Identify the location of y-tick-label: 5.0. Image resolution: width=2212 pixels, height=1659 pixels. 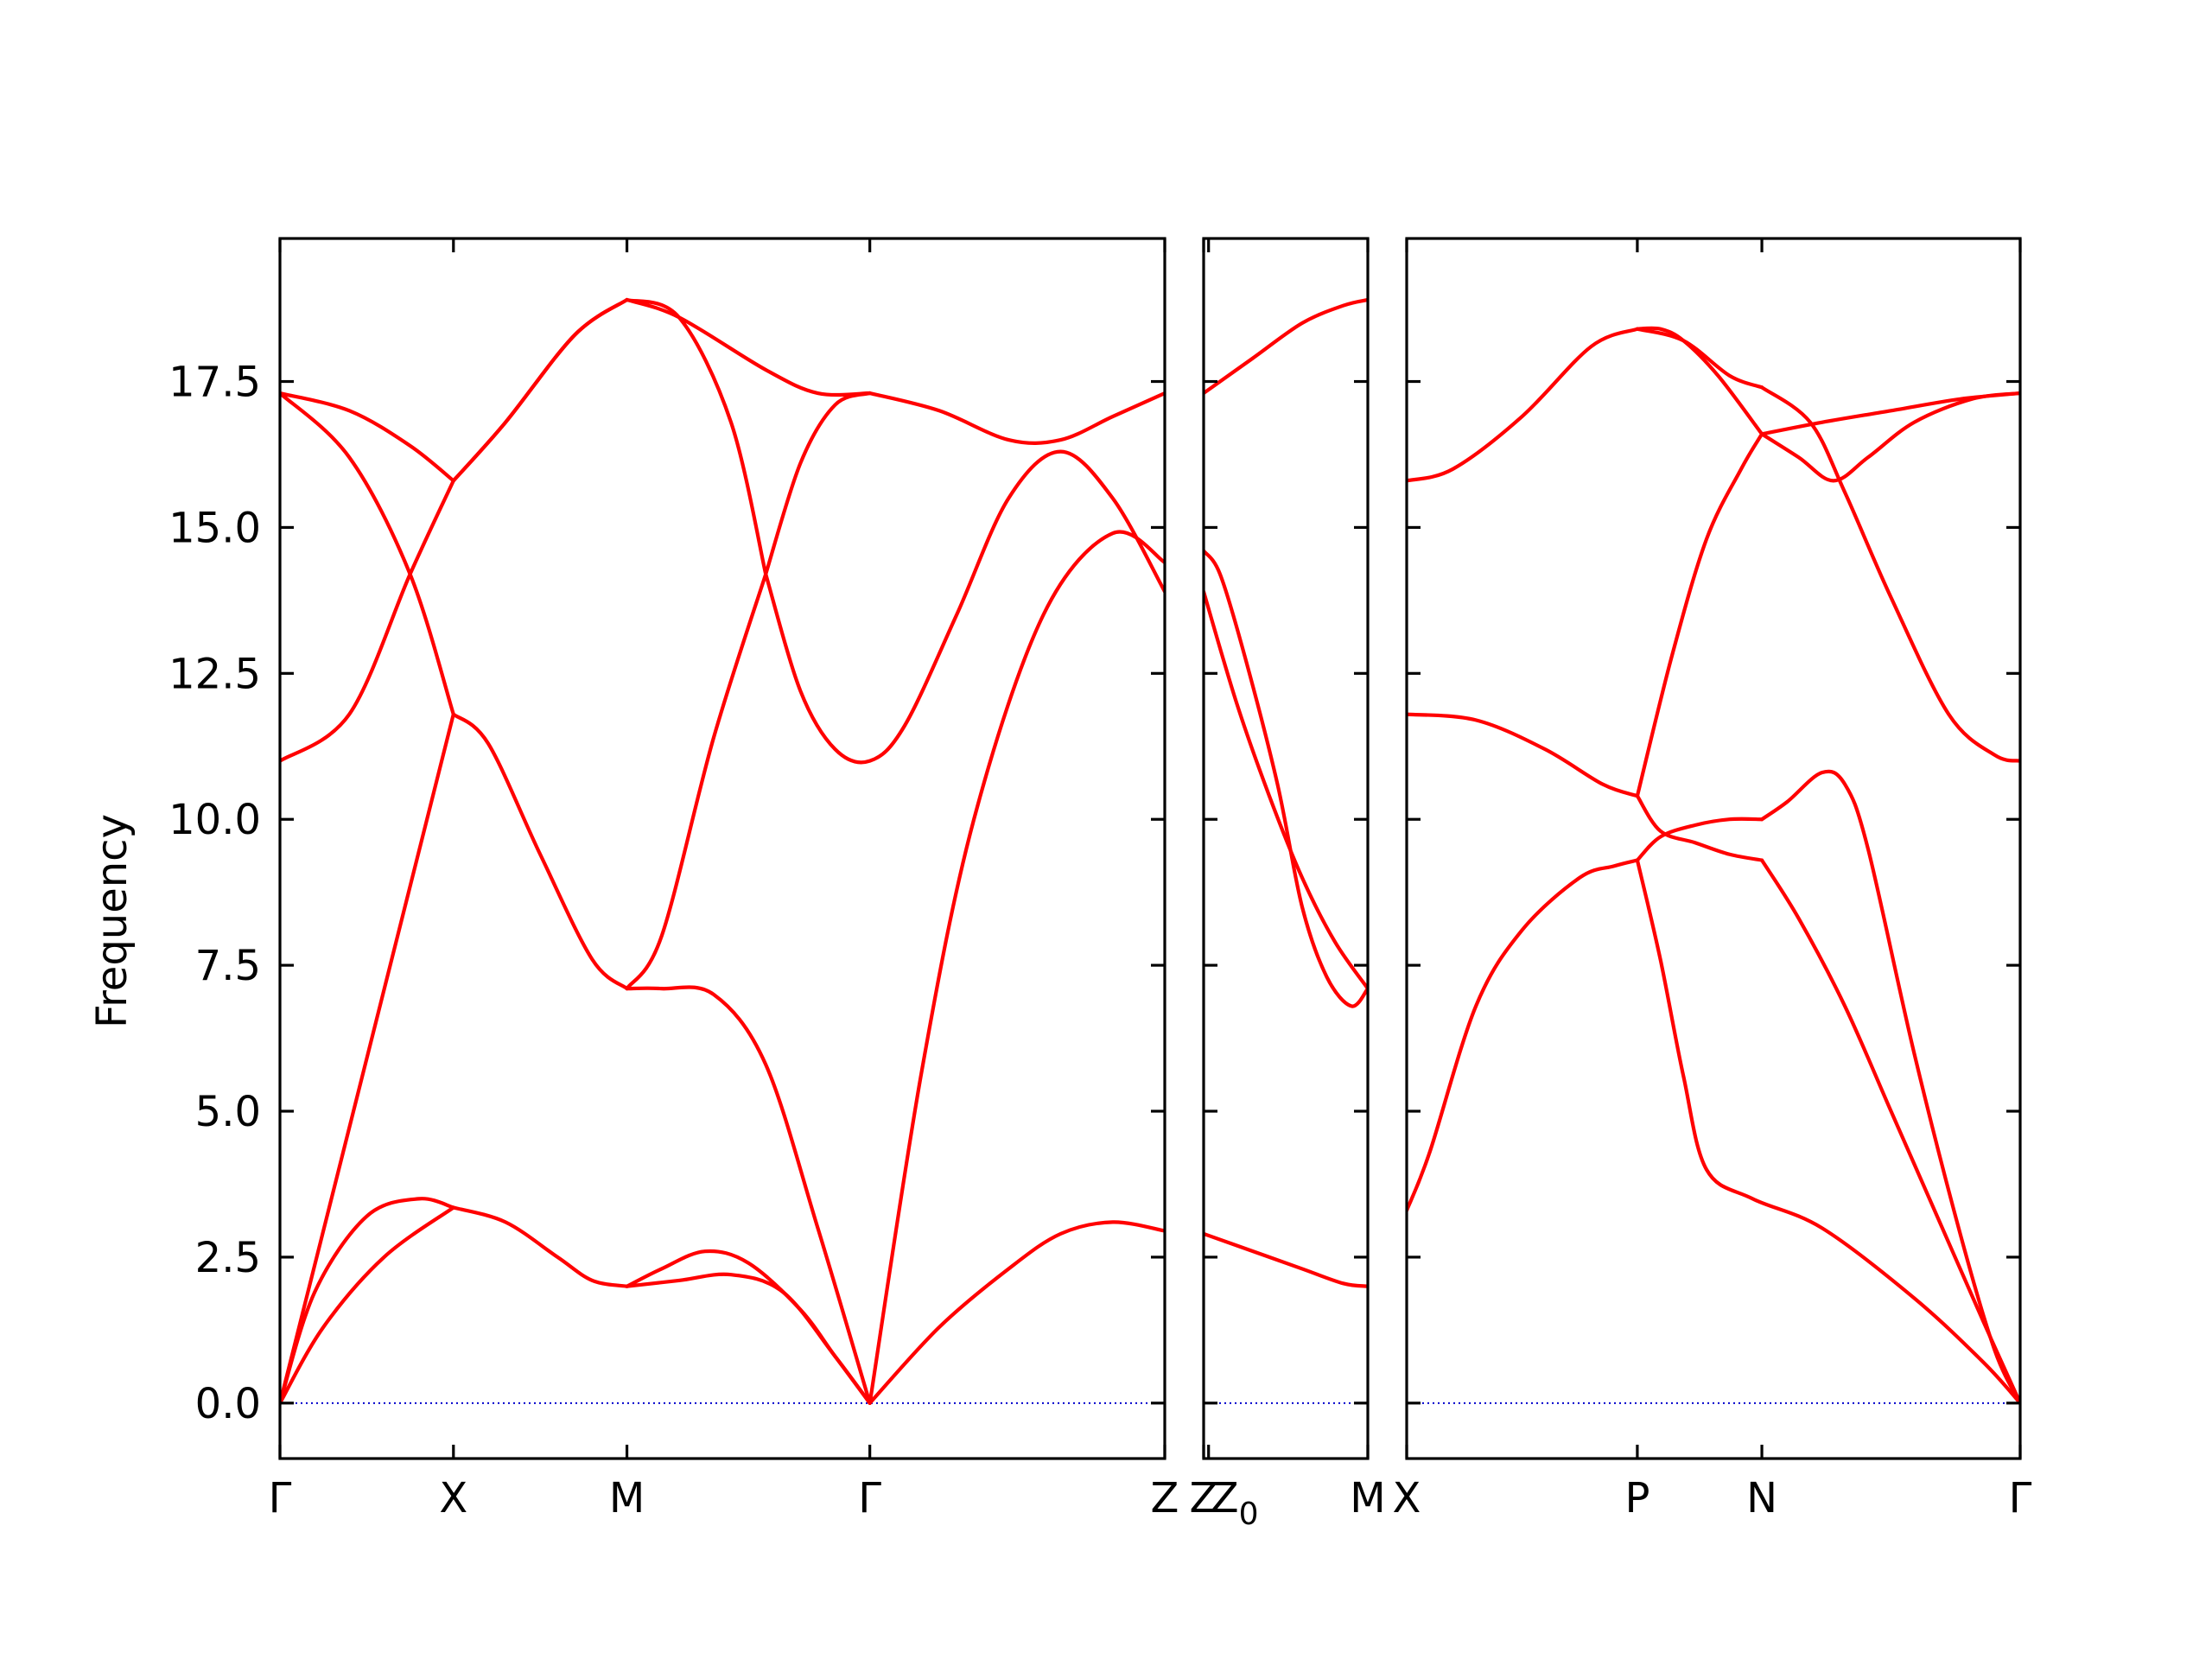
(228, 1112).